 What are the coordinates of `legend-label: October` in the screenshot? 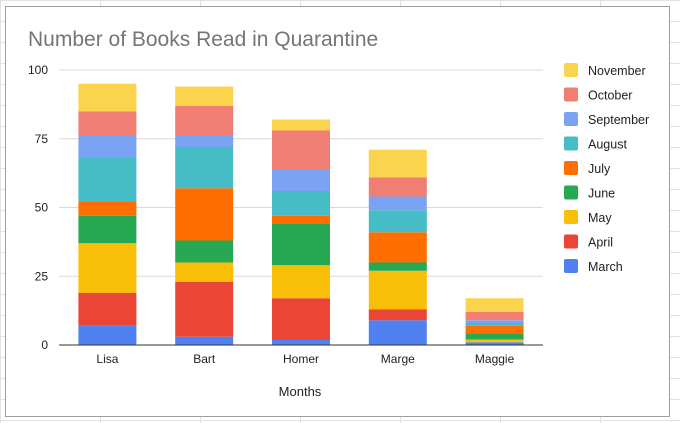 It's located at (610, 96).